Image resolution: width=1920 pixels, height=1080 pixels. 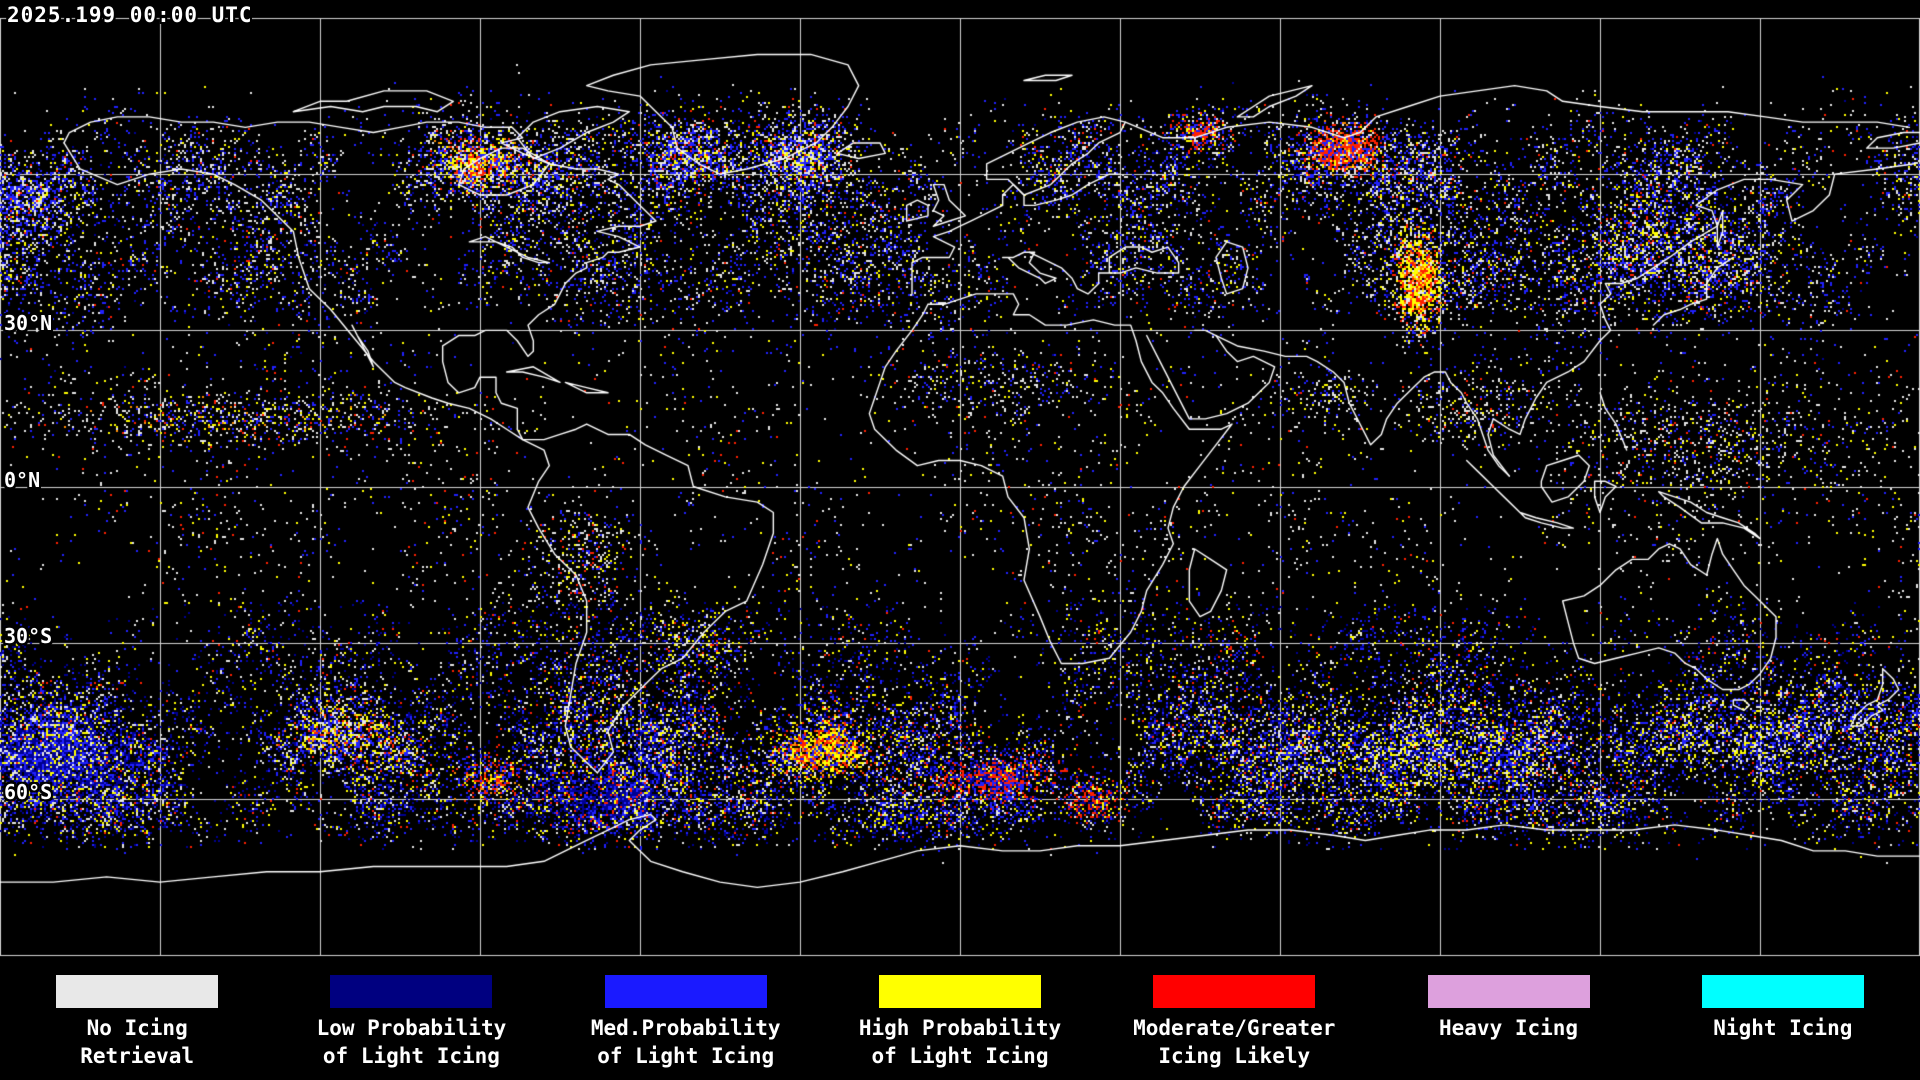 I want to click on legend-item-med-probability: Med.Probability of Light Icing, so click(x=686, y=1020).